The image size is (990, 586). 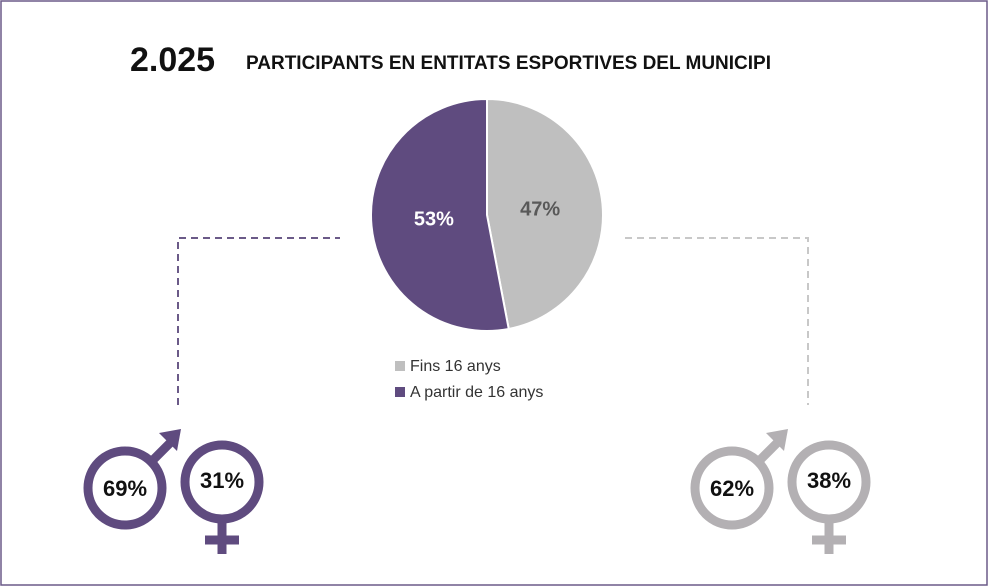 What do you see at coordinates (829, 480) in the screenshot?
I see `female-value: 38%` at bounding box center [829, 480].